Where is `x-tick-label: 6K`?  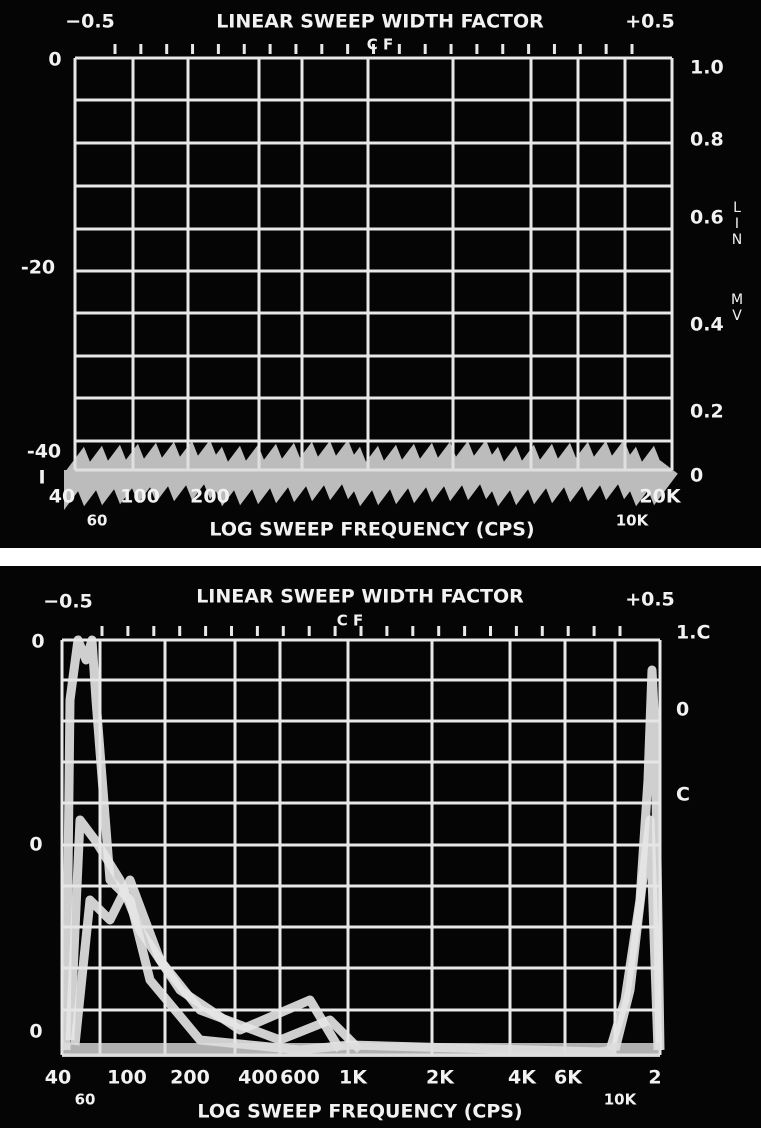
x-tick-label: 6K is located at coordinates (568, 1078).